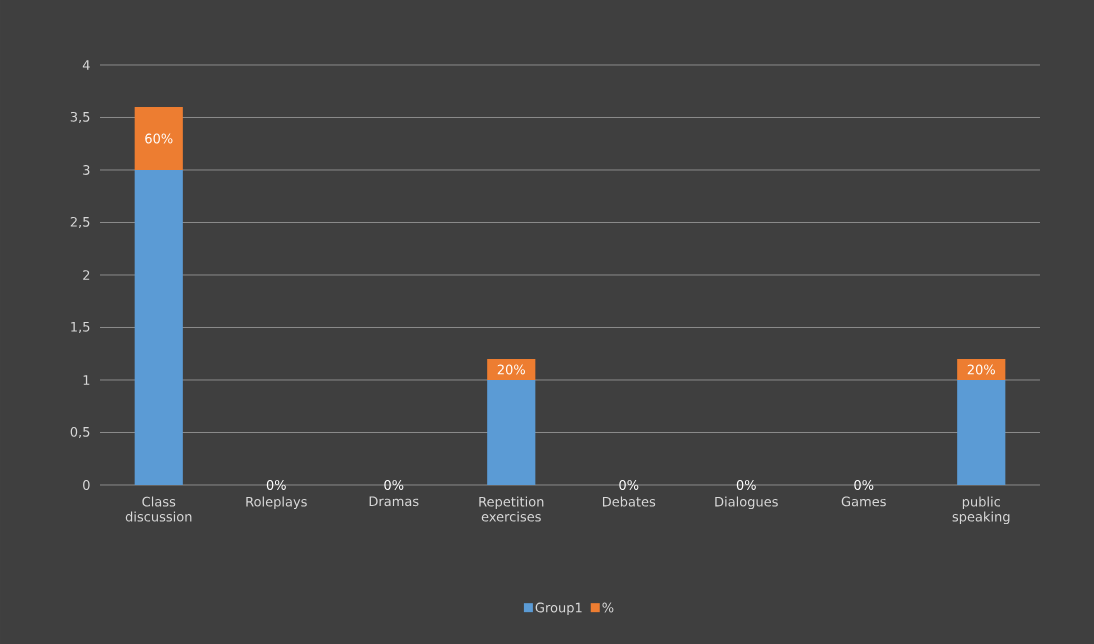 The image size is (1094, 644). I want to click on x-tick-label: Dramas, so click(394, 501).